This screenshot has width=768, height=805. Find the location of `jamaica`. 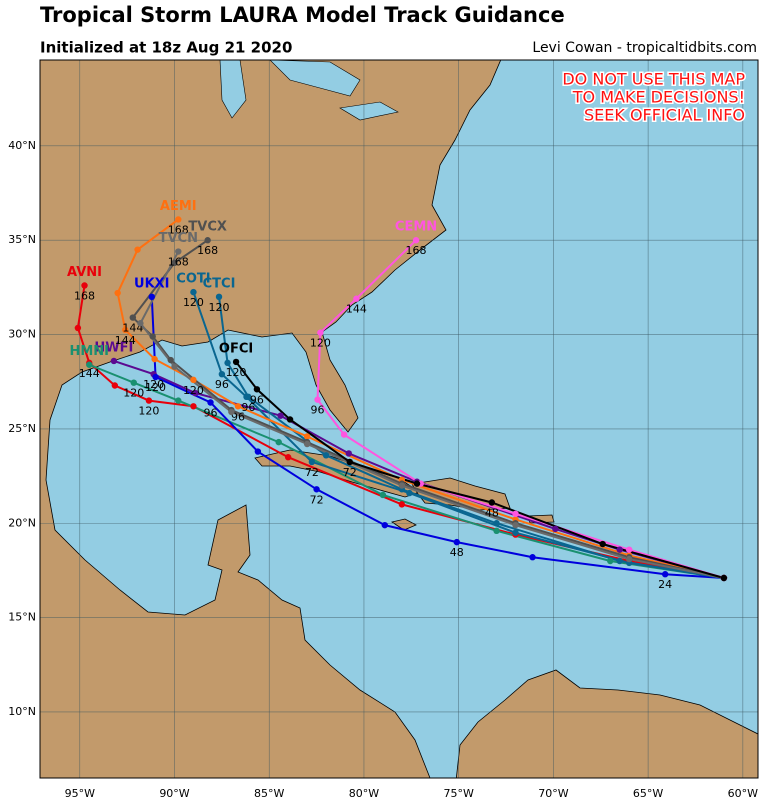

jamaica is located at coordinates (404, 524).